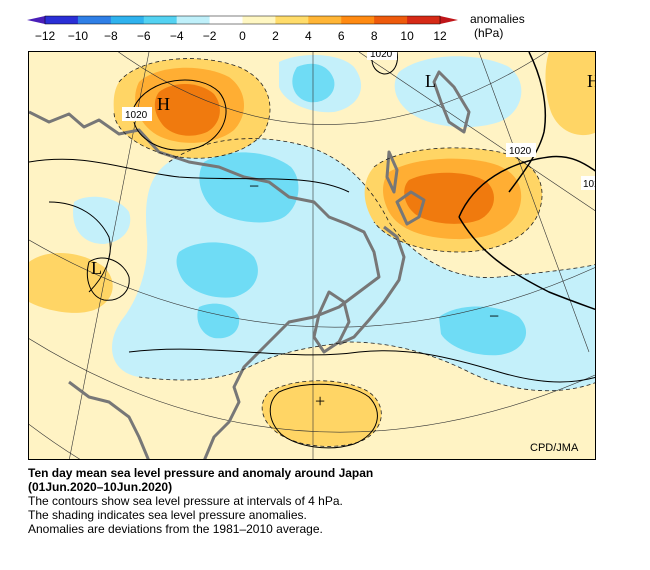 This screenshot has width=650, height=570. What do you see at coordinates (102, 220) in the screenshot?
I see `negative-region-west` at bounding box center [102, 220].